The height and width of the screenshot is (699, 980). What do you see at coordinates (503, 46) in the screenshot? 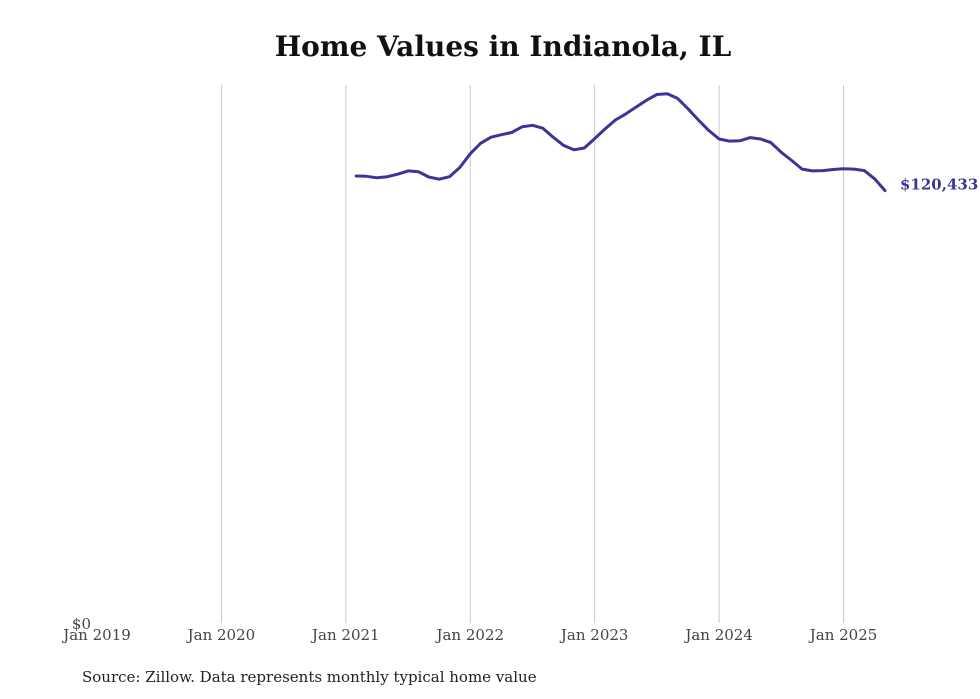
I see `chart-title: Home Values in Indianola, IL` at bounding box center [503, 46].